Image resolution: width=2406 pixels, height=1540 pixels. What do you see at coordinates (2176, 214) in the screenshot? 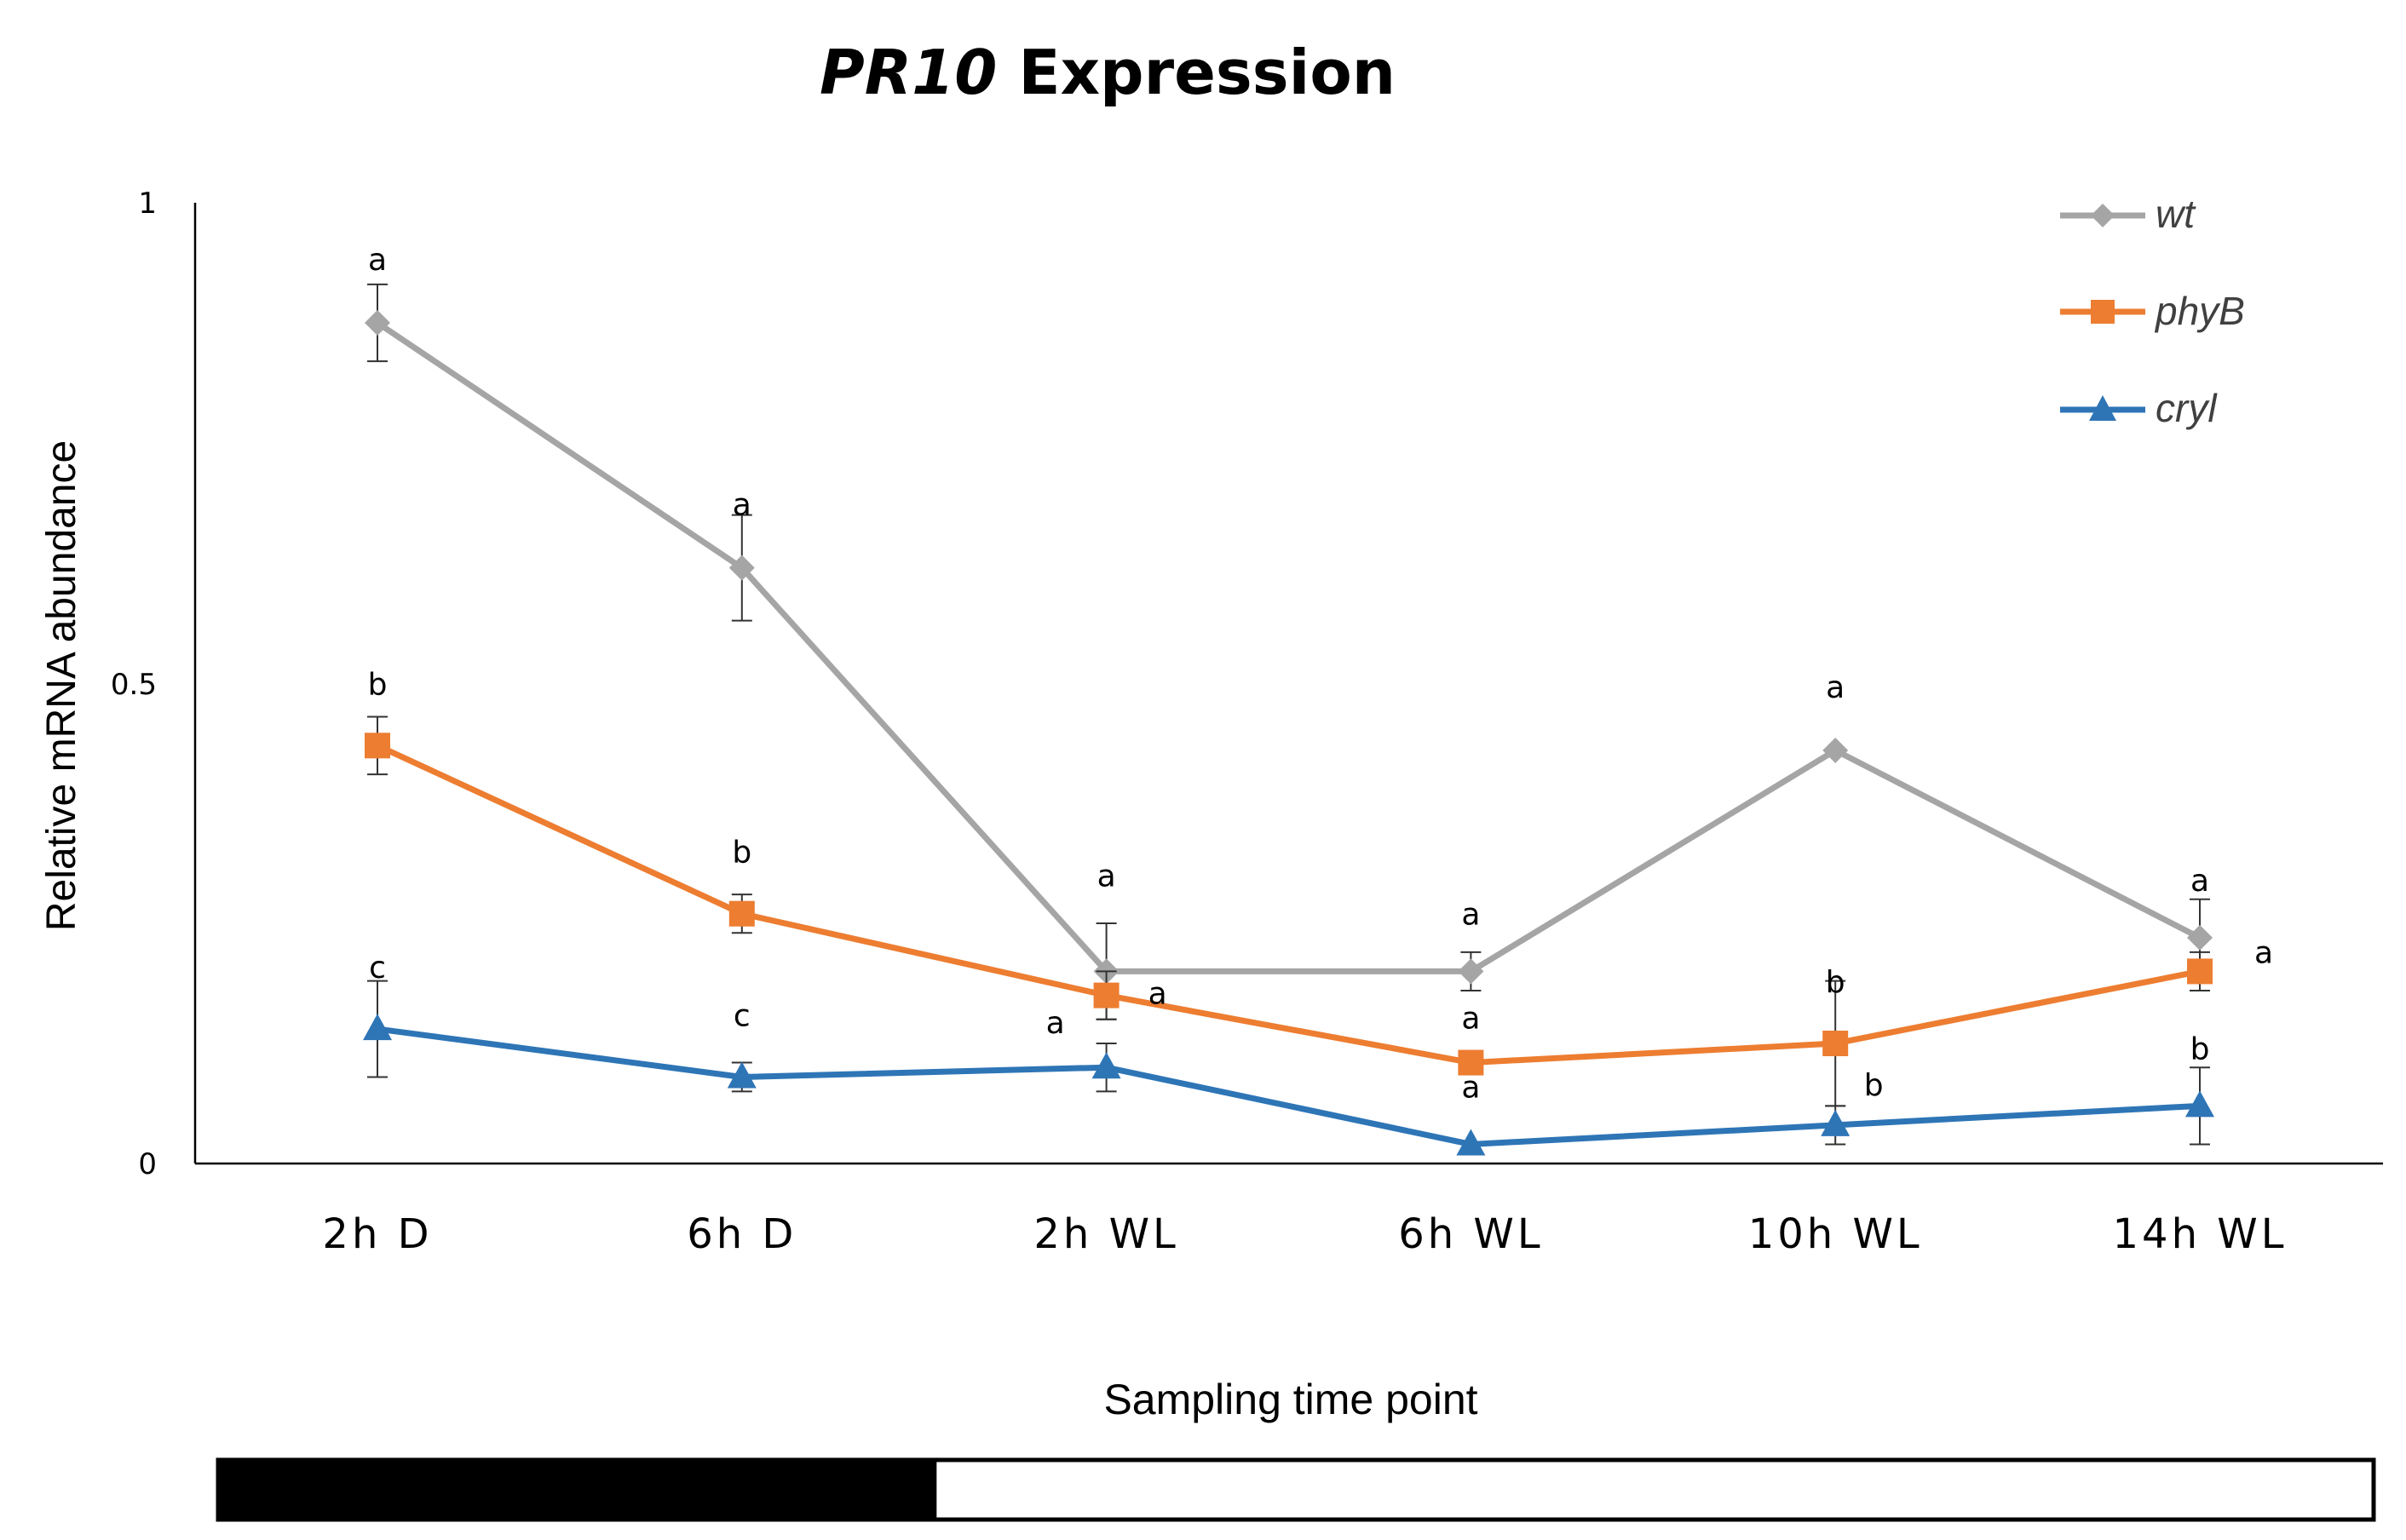
I see `legend-label-wt: wt` at bounding box center [2176, 214].